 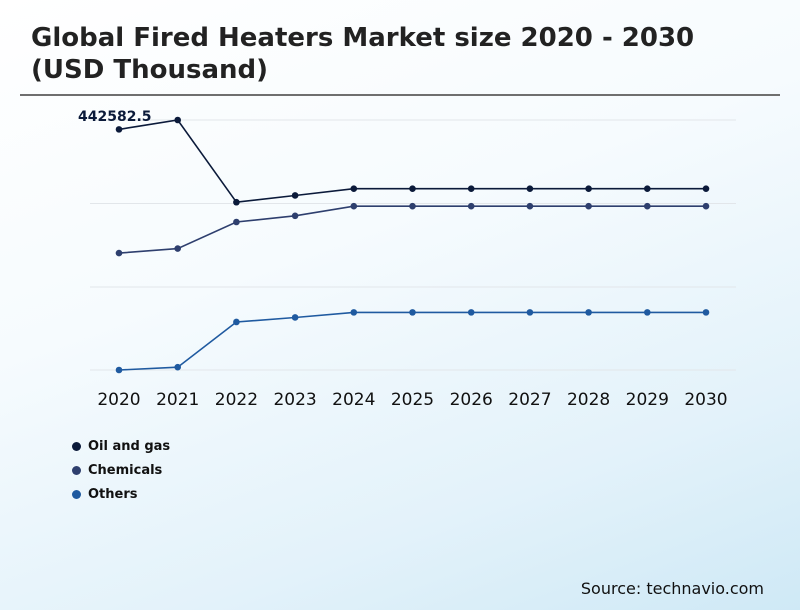 I want to click on point-s2-2030, so click(x=706, y=312).